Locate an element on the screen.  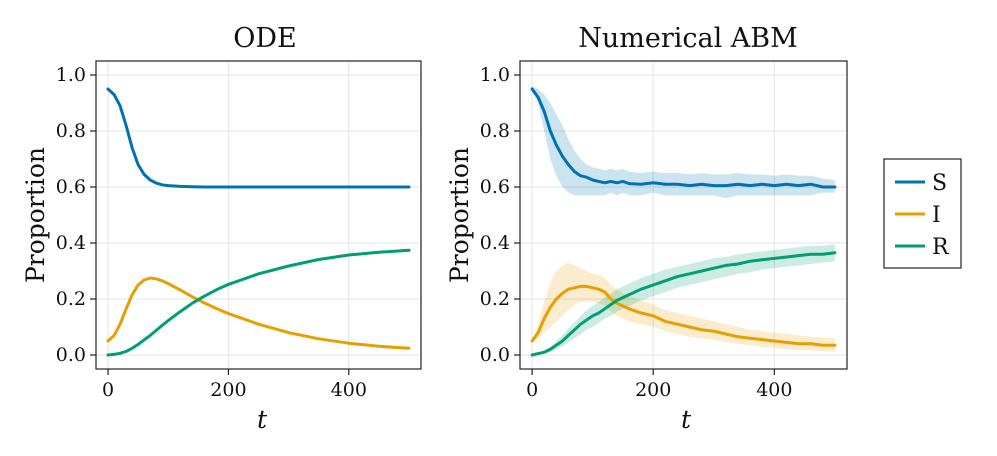
series-S-band is located at coordinates (683, 142).